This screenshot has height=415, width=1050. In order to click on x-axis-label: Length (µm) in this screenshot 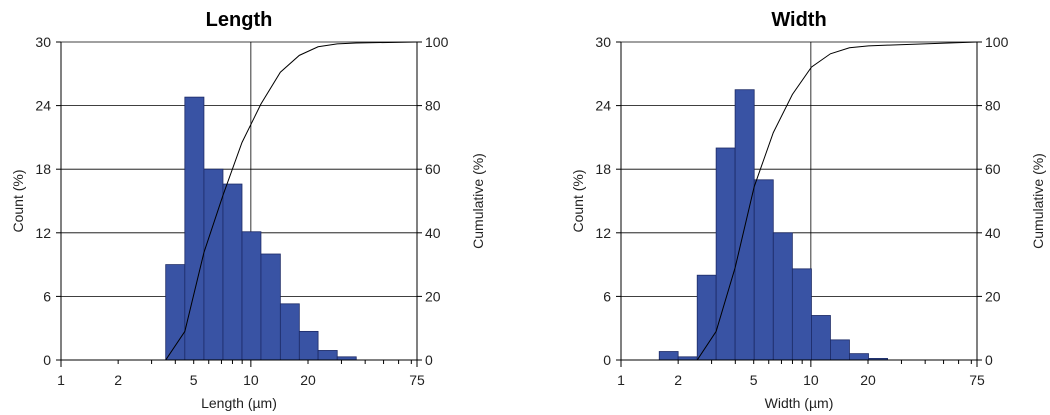, I will do `click(239, 403)`.